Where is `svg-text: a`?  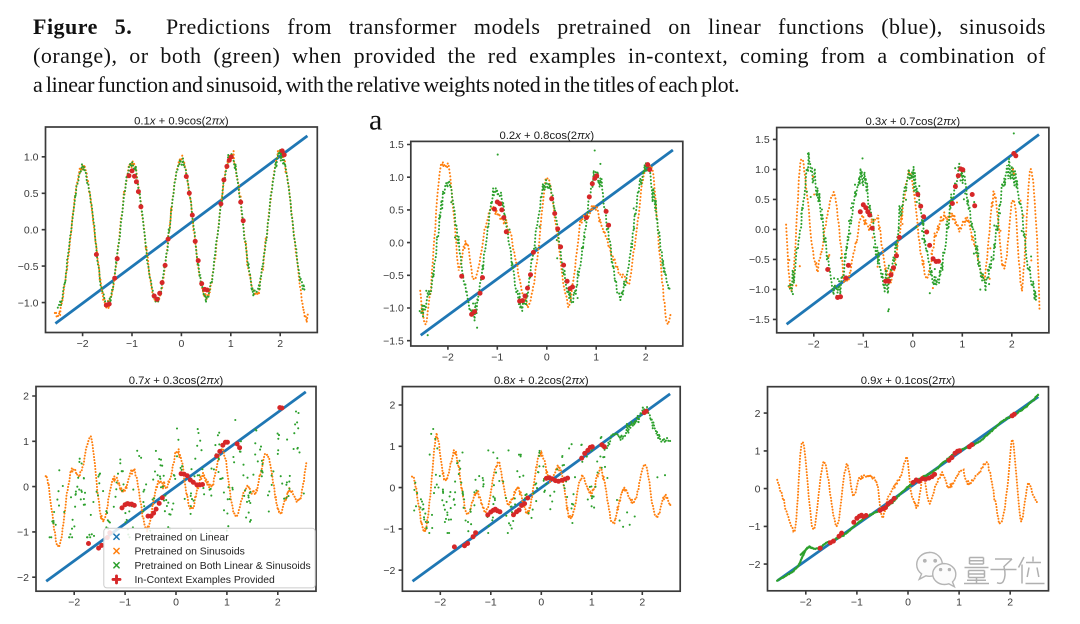
svg-text: a is located at coordinates (375, 120).